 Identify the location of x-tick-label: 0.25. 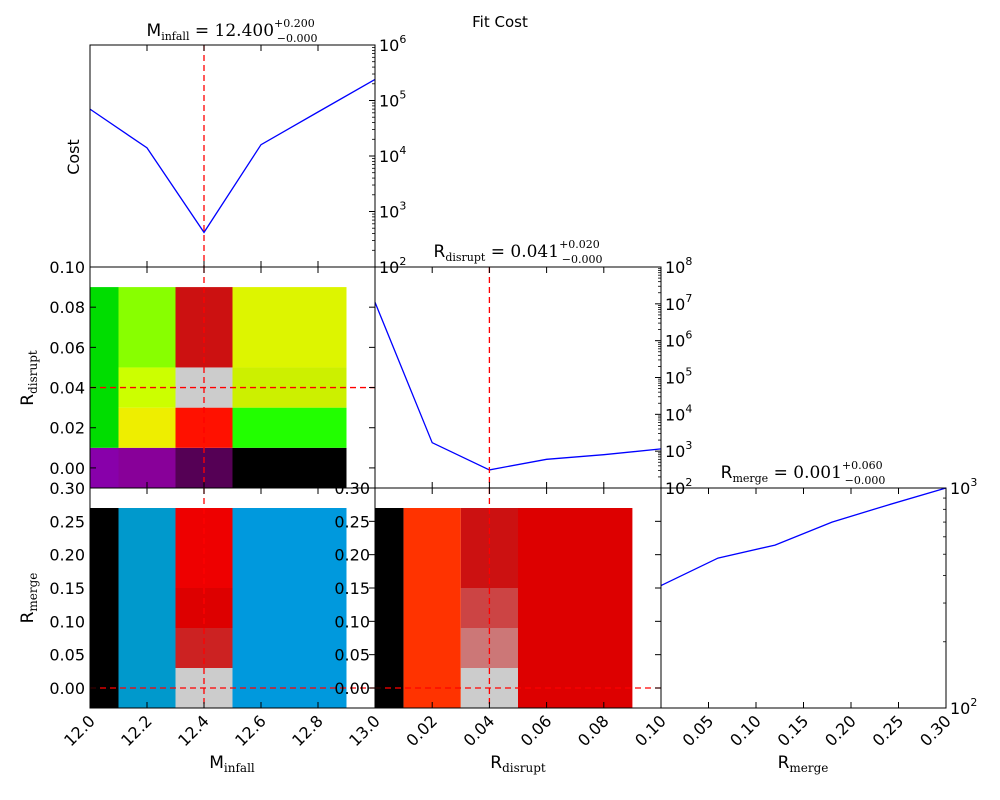
(888, 730).